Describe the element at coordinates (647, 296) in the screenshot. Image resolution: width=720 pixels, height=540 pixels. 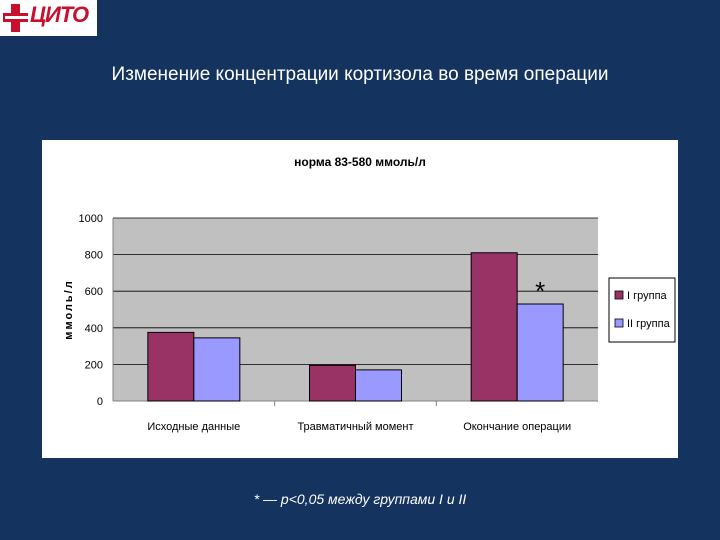
I see `legend-label: I группа` at that location.